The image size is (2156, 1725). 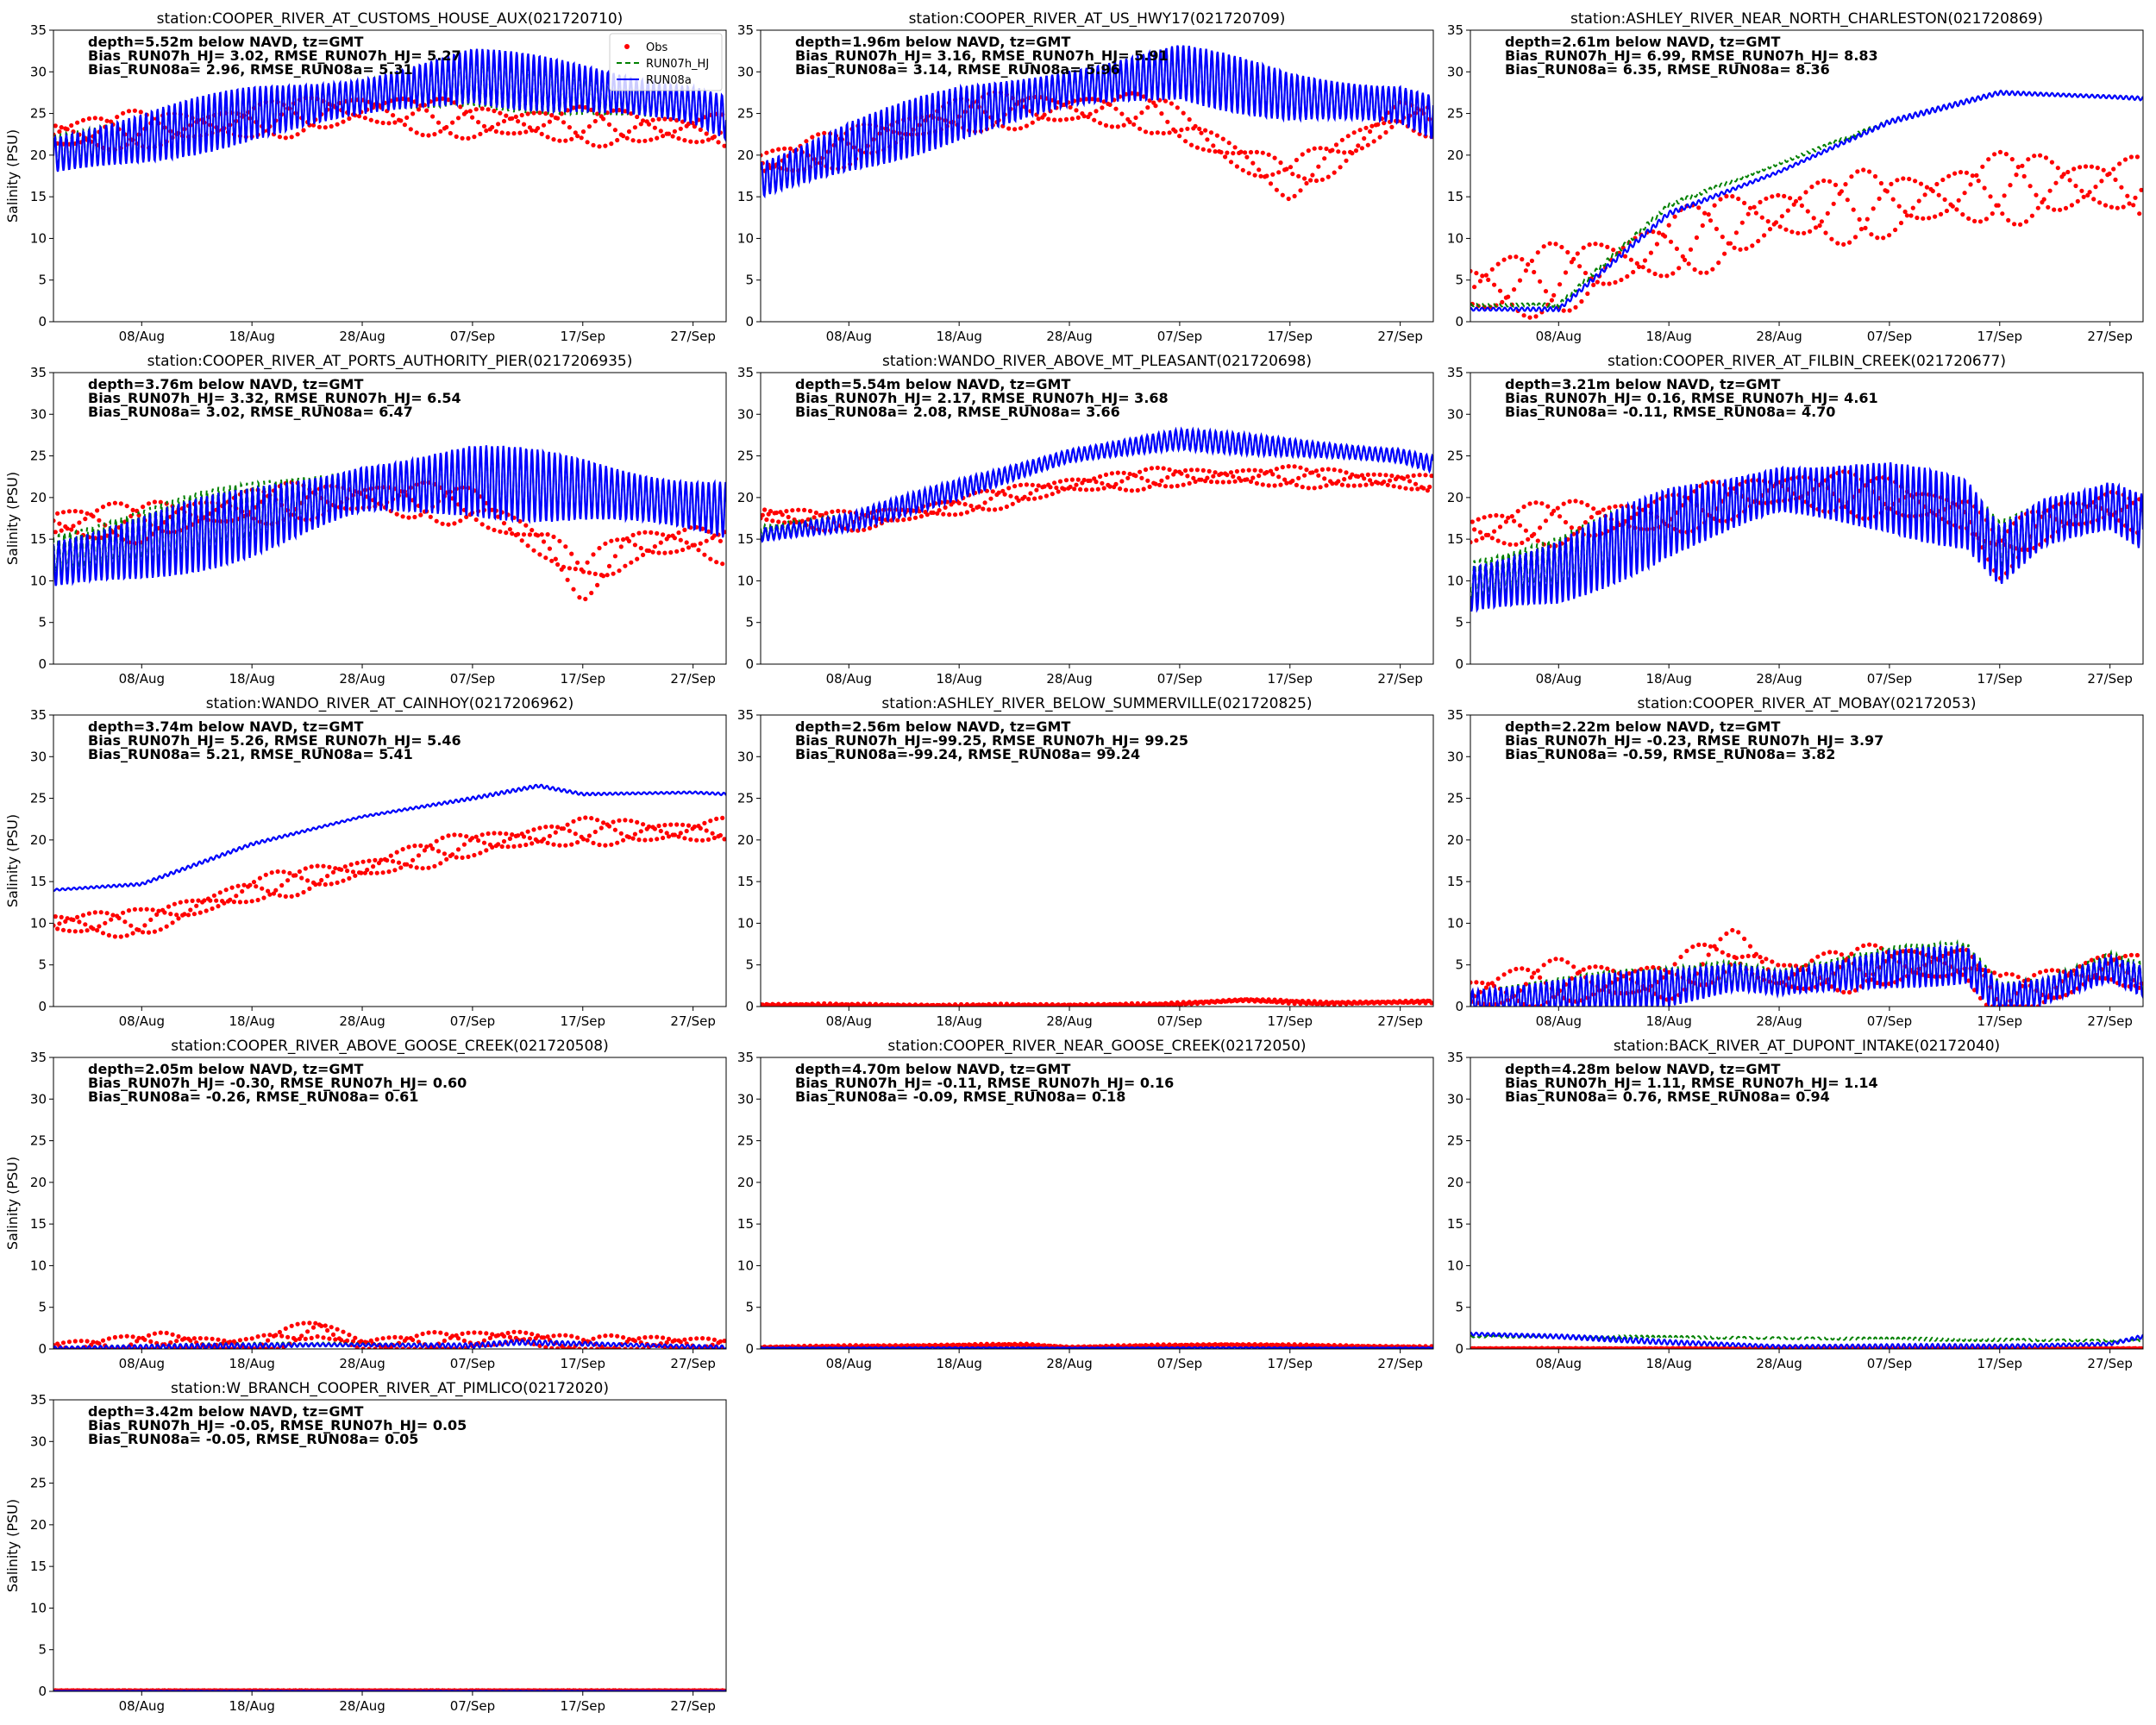 What do you see at coordinates (1459, 965) in the screenshot?
I see `y-tick-label: 5` at bounding box center [1459, 965].